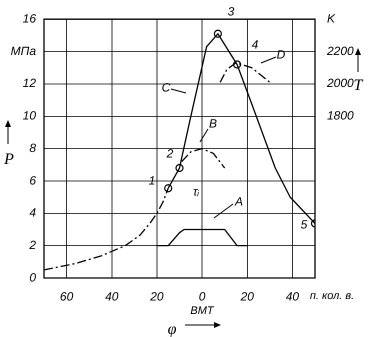 The image size is (378, 337). I want to click on text: 3, so click(231, 11).